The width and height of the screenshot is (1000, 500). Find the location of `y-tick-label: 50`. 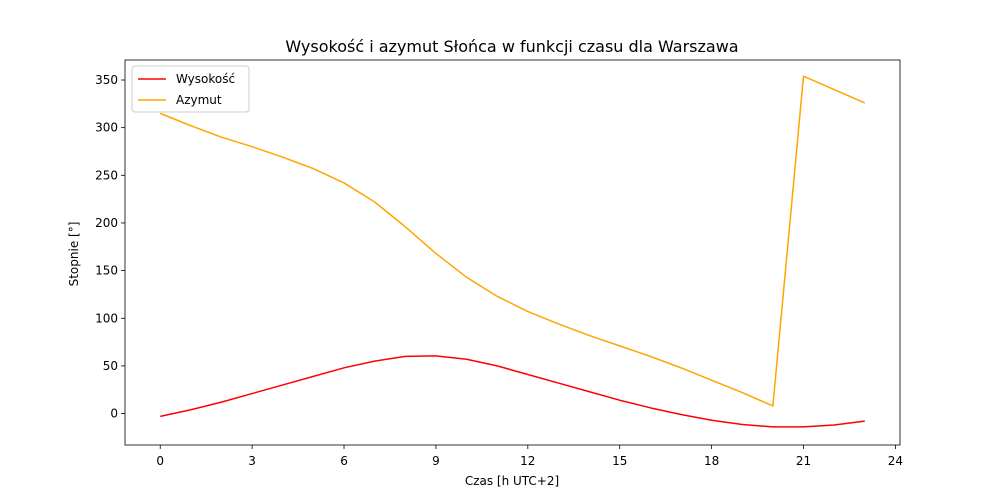

y-tick-label: 50 is located at coordinates (110, 366).